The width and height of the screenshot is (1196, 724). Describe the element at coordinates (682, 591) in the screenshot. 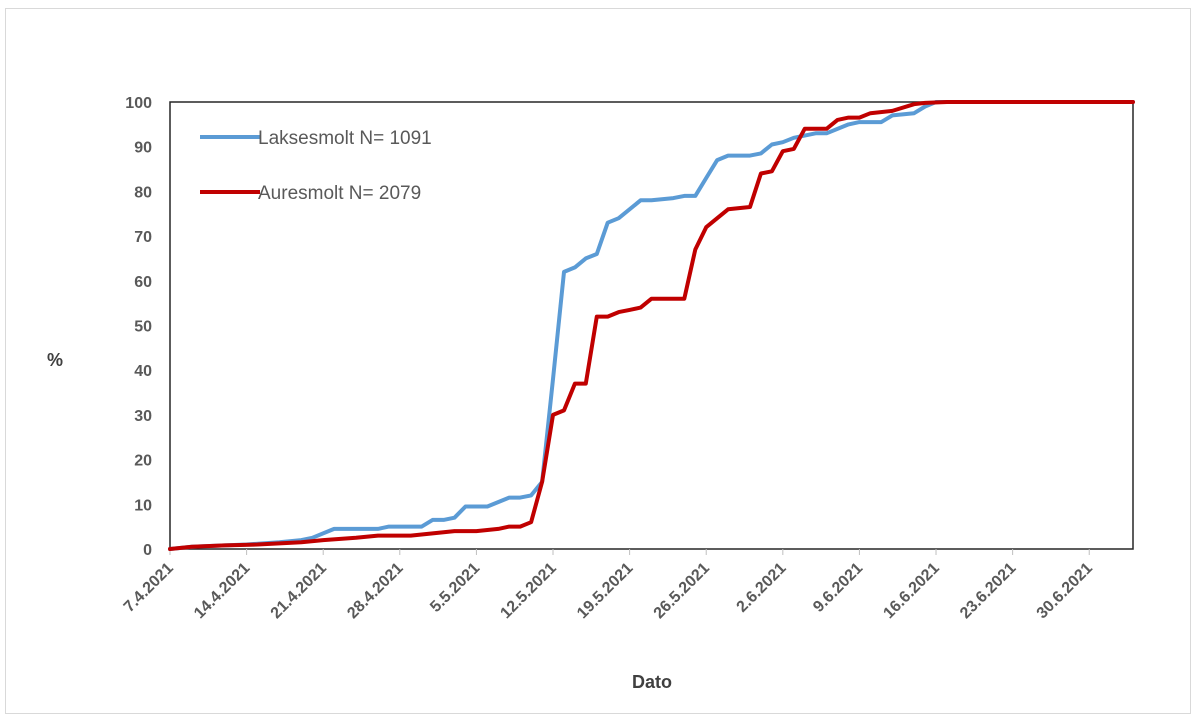

I see `x-tick-label: 26.5.2021` at that location.